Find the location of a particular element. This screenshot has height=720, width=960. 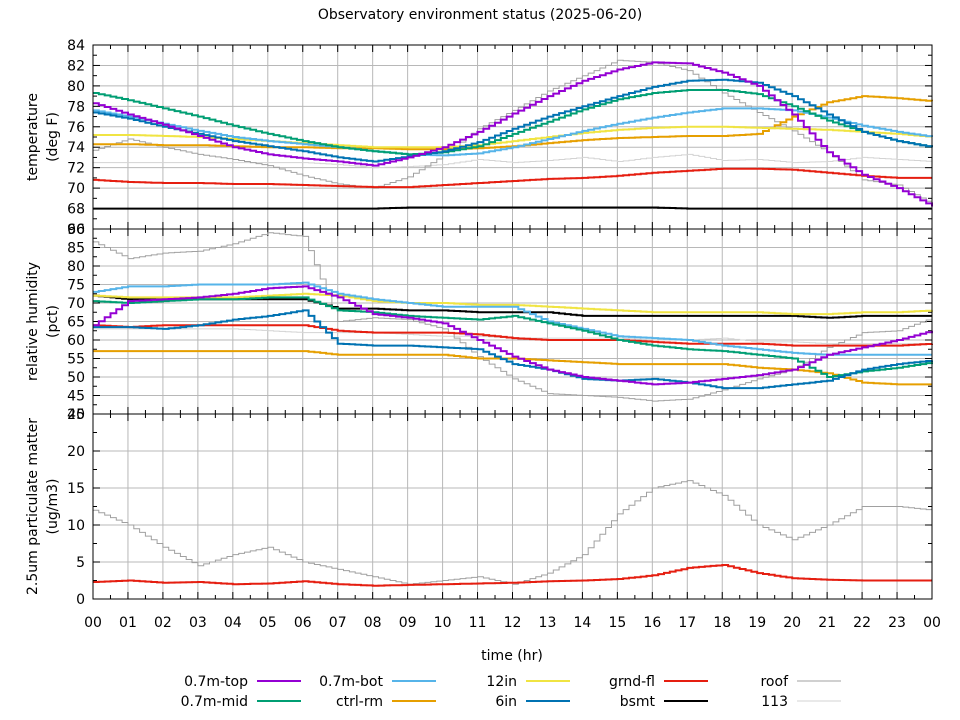

y-tick-label: 72 is located at coordinates (76, 169).